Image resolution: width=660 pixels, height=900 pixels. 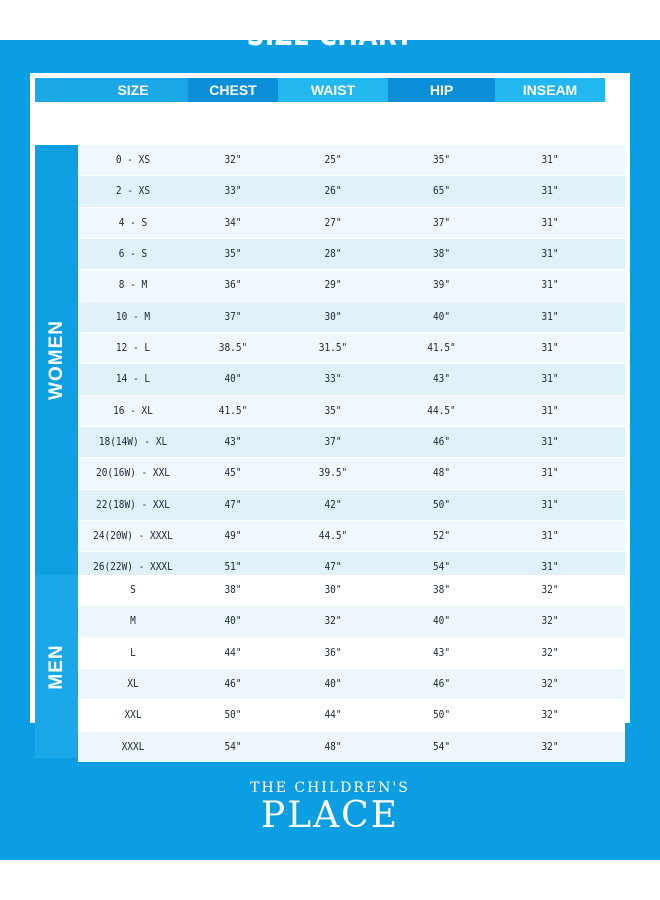 I want to click on group-label-men: MEN, so click(x=56, y=666).